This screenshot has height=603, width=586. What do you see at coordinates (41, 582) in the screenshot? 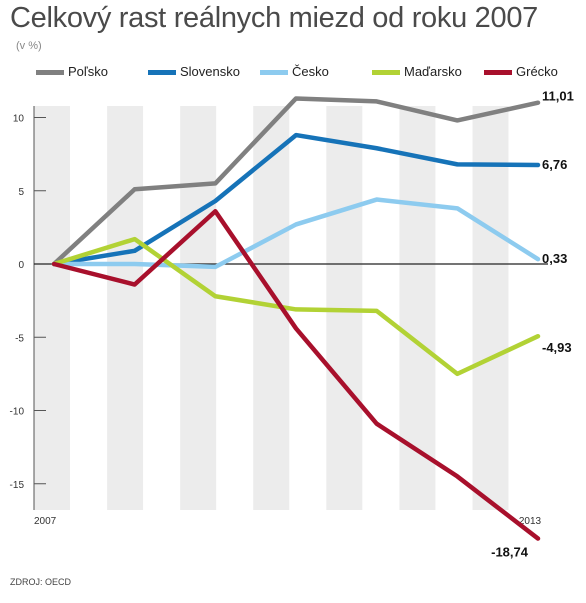
I see `source-label: ZDROJ: OECD` at bounding box center [41, 582].